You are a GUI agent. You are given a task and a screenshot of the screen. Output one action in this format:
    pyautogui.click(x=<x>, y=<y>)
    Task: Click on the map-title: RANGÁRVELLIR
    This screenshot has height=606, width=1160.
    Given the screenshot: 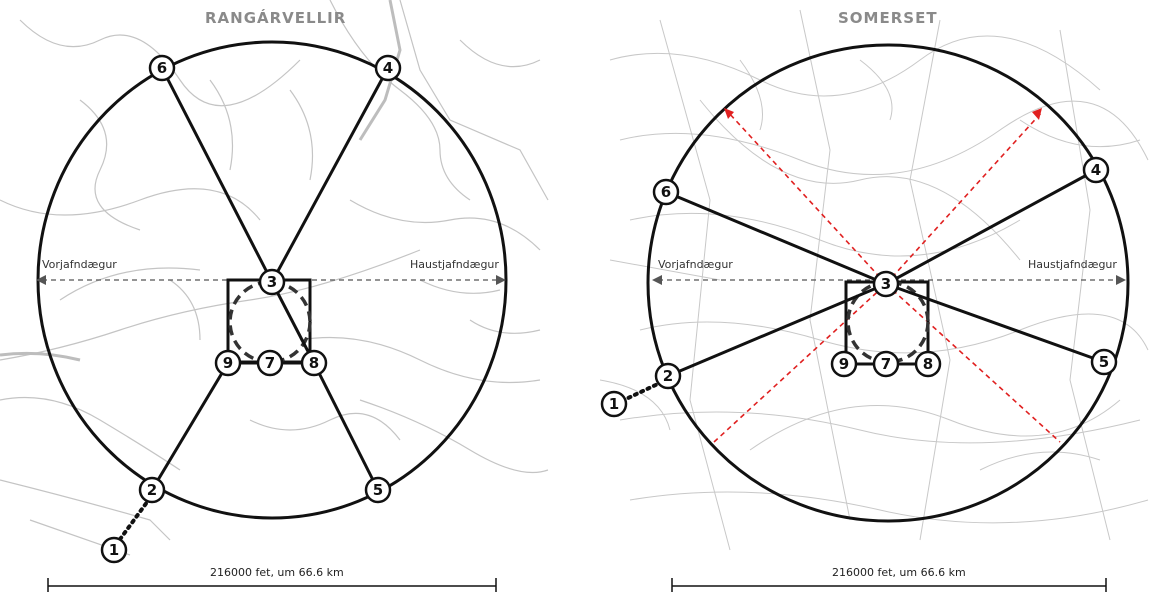 What is the action you would take?
    pyautogui.click(x=276, y=18)
    